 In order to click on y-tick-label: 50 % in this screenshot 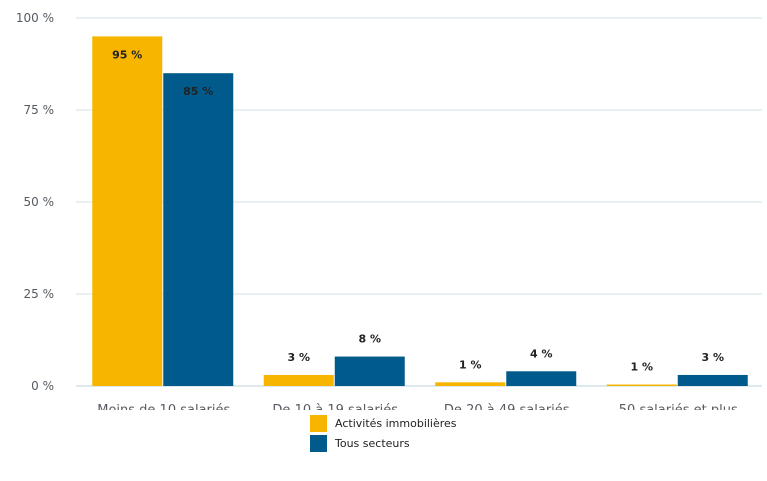, I will do `click(39, 202)`.